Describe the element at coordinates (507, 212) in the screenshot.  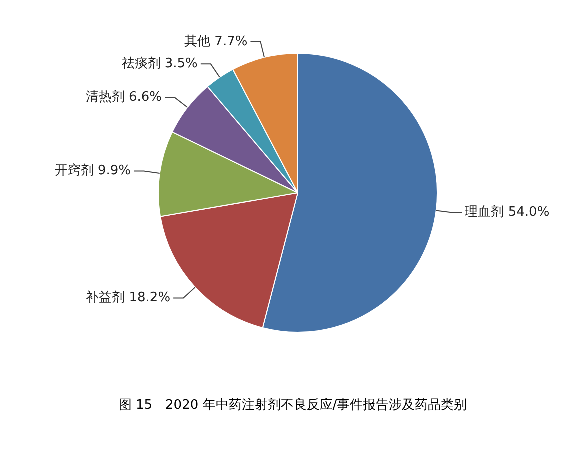
I see `slice-label: 理血剂 54.0%` at that location.